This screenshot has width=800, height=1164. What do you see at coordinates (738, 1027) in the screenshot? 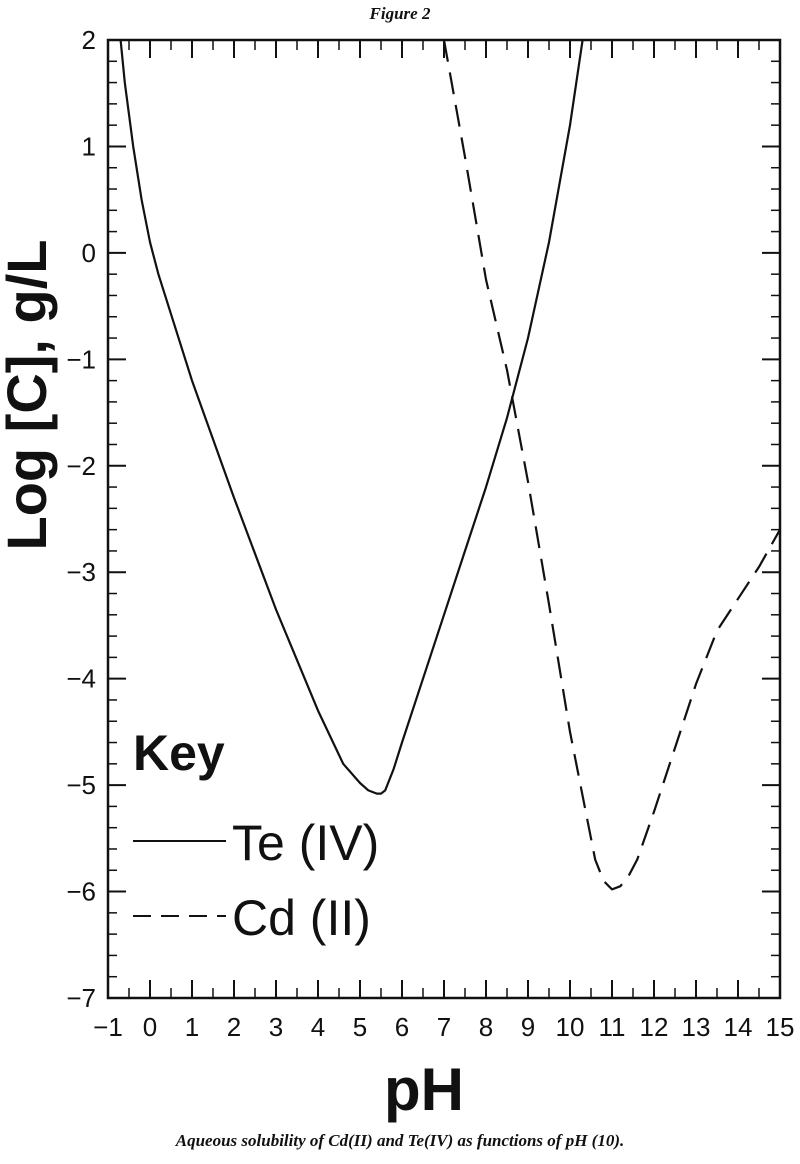
I see `x-tick-label: 14` at bounding box center [738, 1027].